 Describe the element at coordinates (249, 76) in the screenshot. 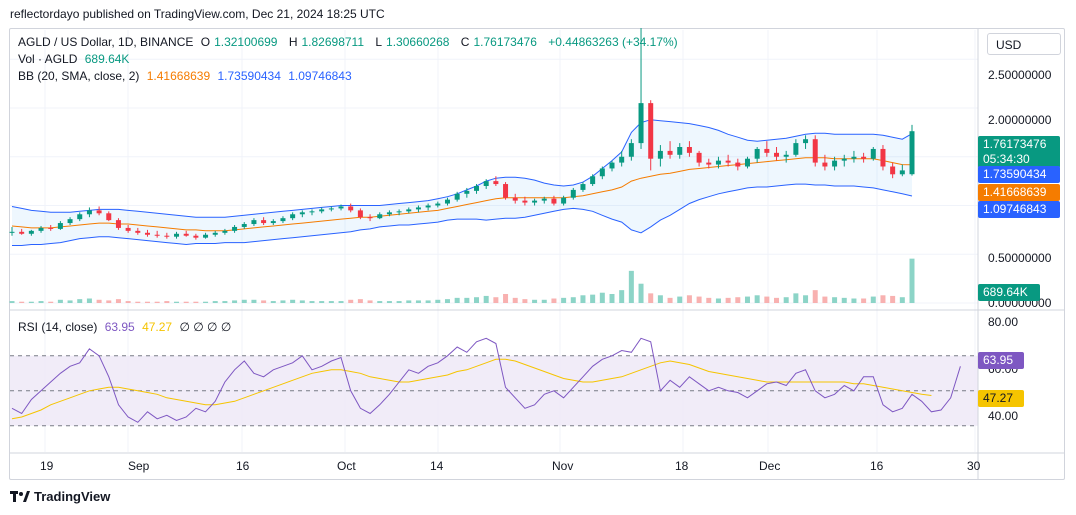

I see `bb-upper-value: 1.73590434` at that location.